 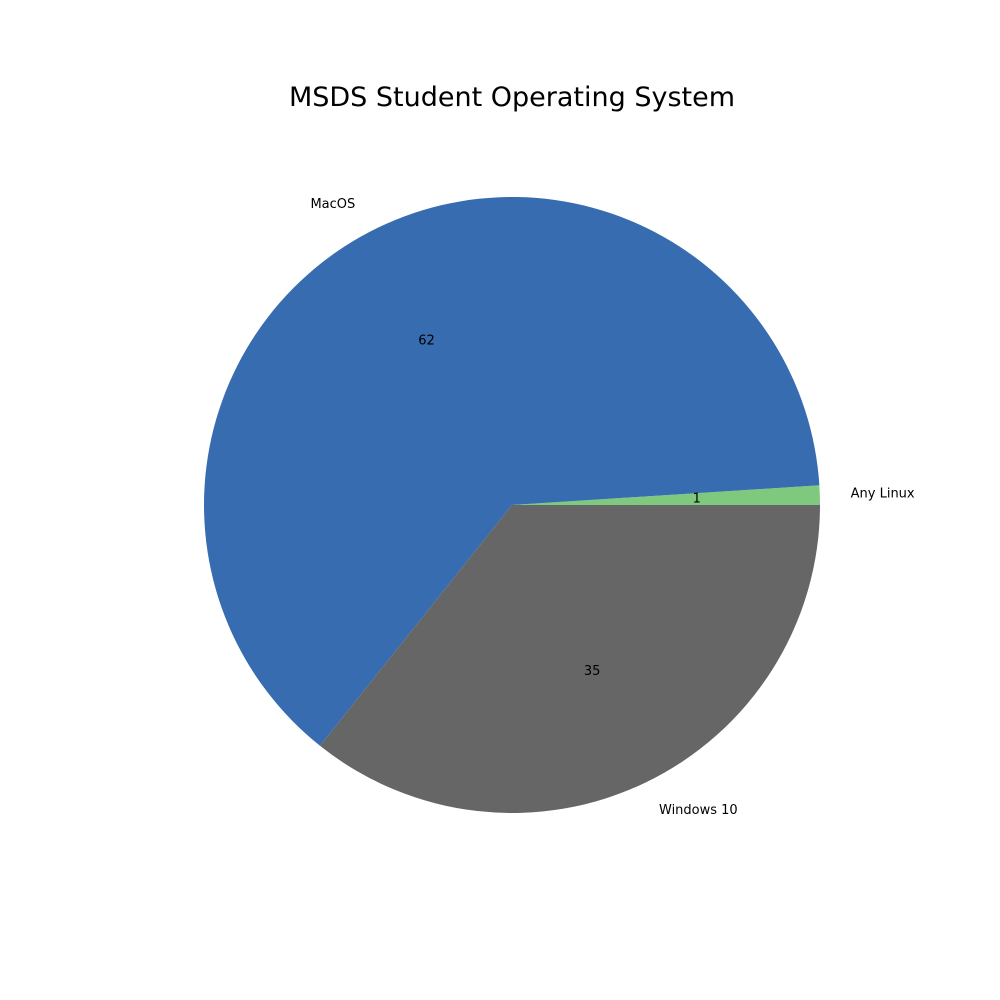 I want to click on slice-label-windows-10: Windows 10, so click(x=698, y=810).